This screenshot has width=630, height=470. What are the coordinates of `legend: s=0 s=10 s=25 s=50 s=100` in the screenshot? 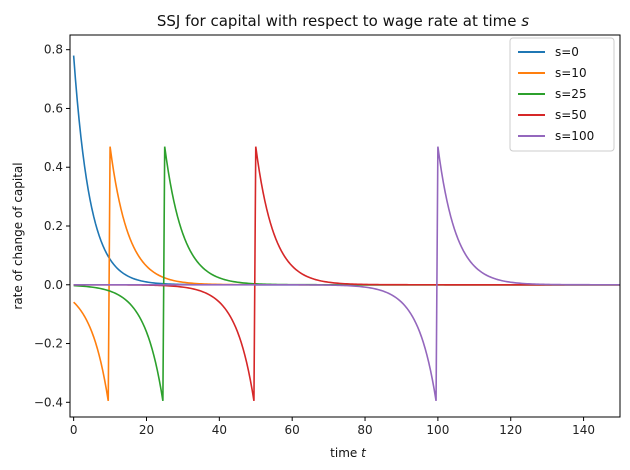 It's located at (562, 94).